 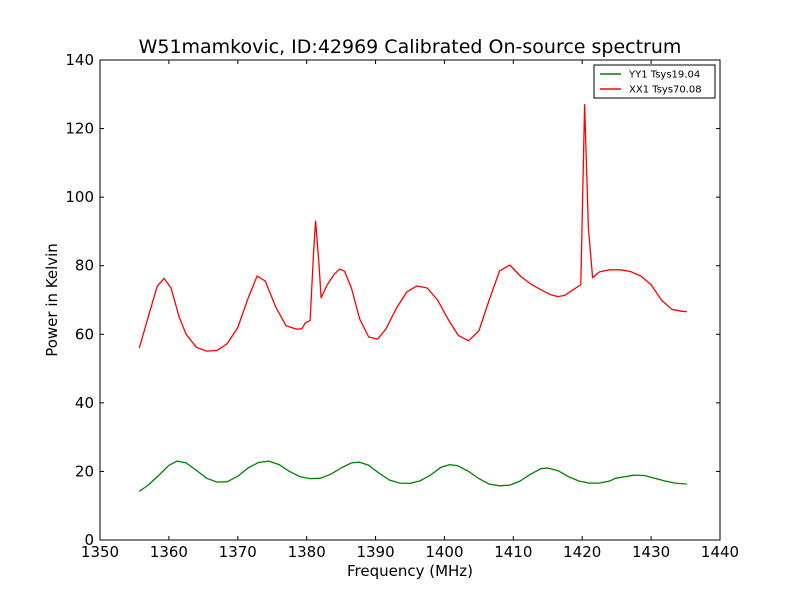 I want to click on legend-label-yy1: YY1 Tsys19.04, so click(x=664, y=75).